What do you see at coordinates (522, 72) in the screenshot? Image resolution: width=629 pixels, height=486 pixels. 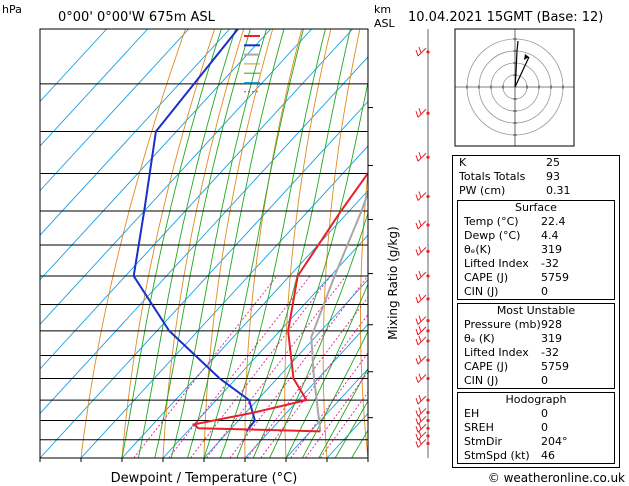 I see `storm-motion-arrow` at bounding box center [522, 72].